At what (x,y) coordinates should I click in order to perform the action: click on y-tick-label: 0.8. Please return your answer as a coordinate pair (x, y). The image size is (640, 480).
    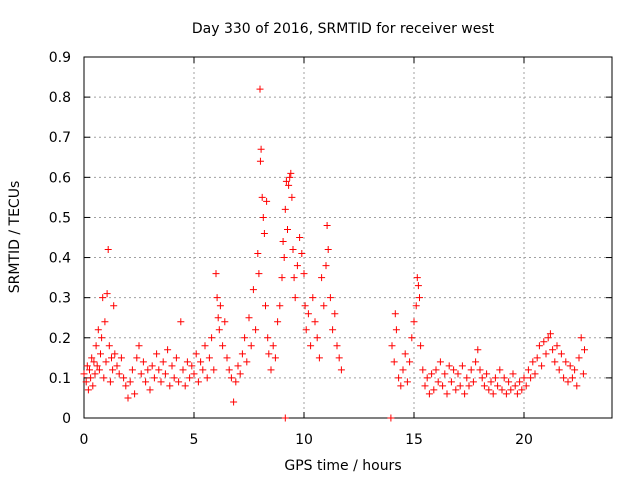
    Looking at the image, I should click on (60, 98).